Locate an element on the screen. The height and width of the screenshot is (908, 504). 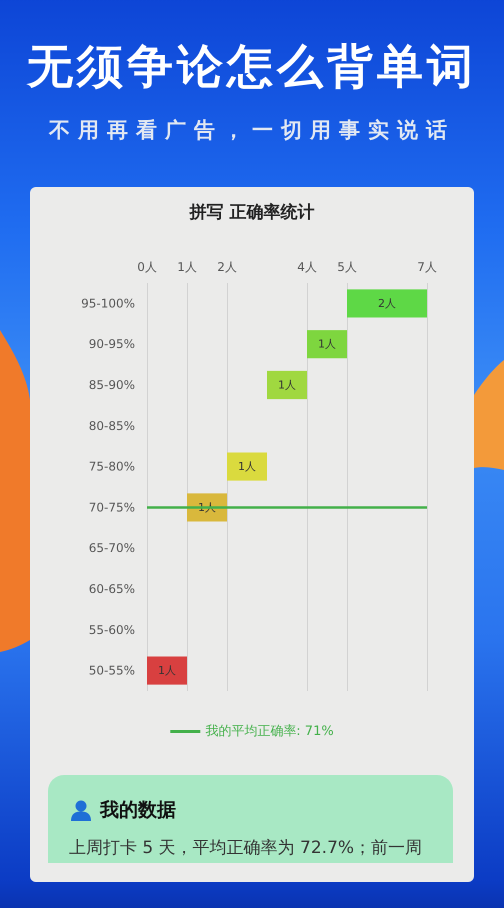
y-tick-label: 50-55% is located at coordinates (111, 671).